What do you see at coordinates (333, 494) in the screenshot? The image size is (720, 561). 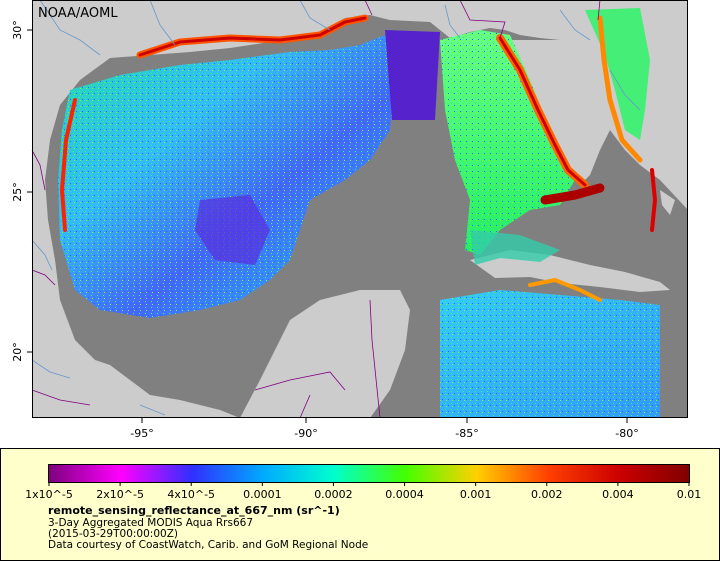 I see `colorbar-label: 0.0002` at bounding box center [333, 494].